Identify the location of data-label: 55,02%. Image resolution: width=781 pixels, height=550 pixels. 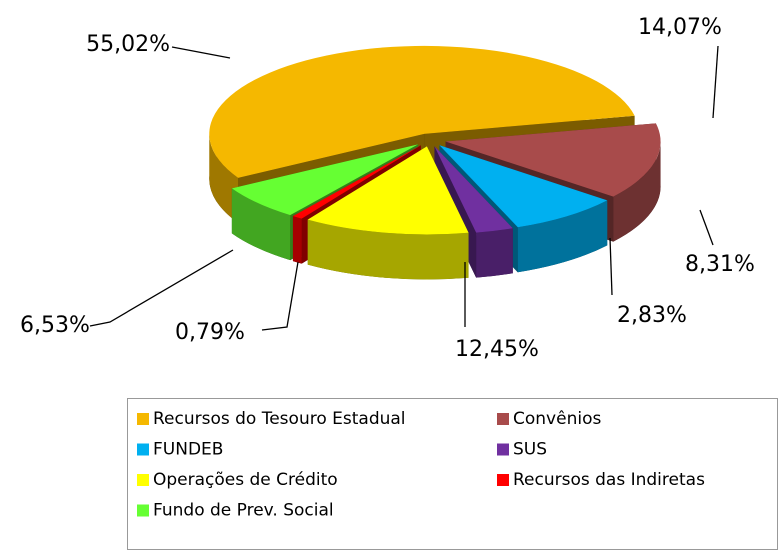
(128, 44).